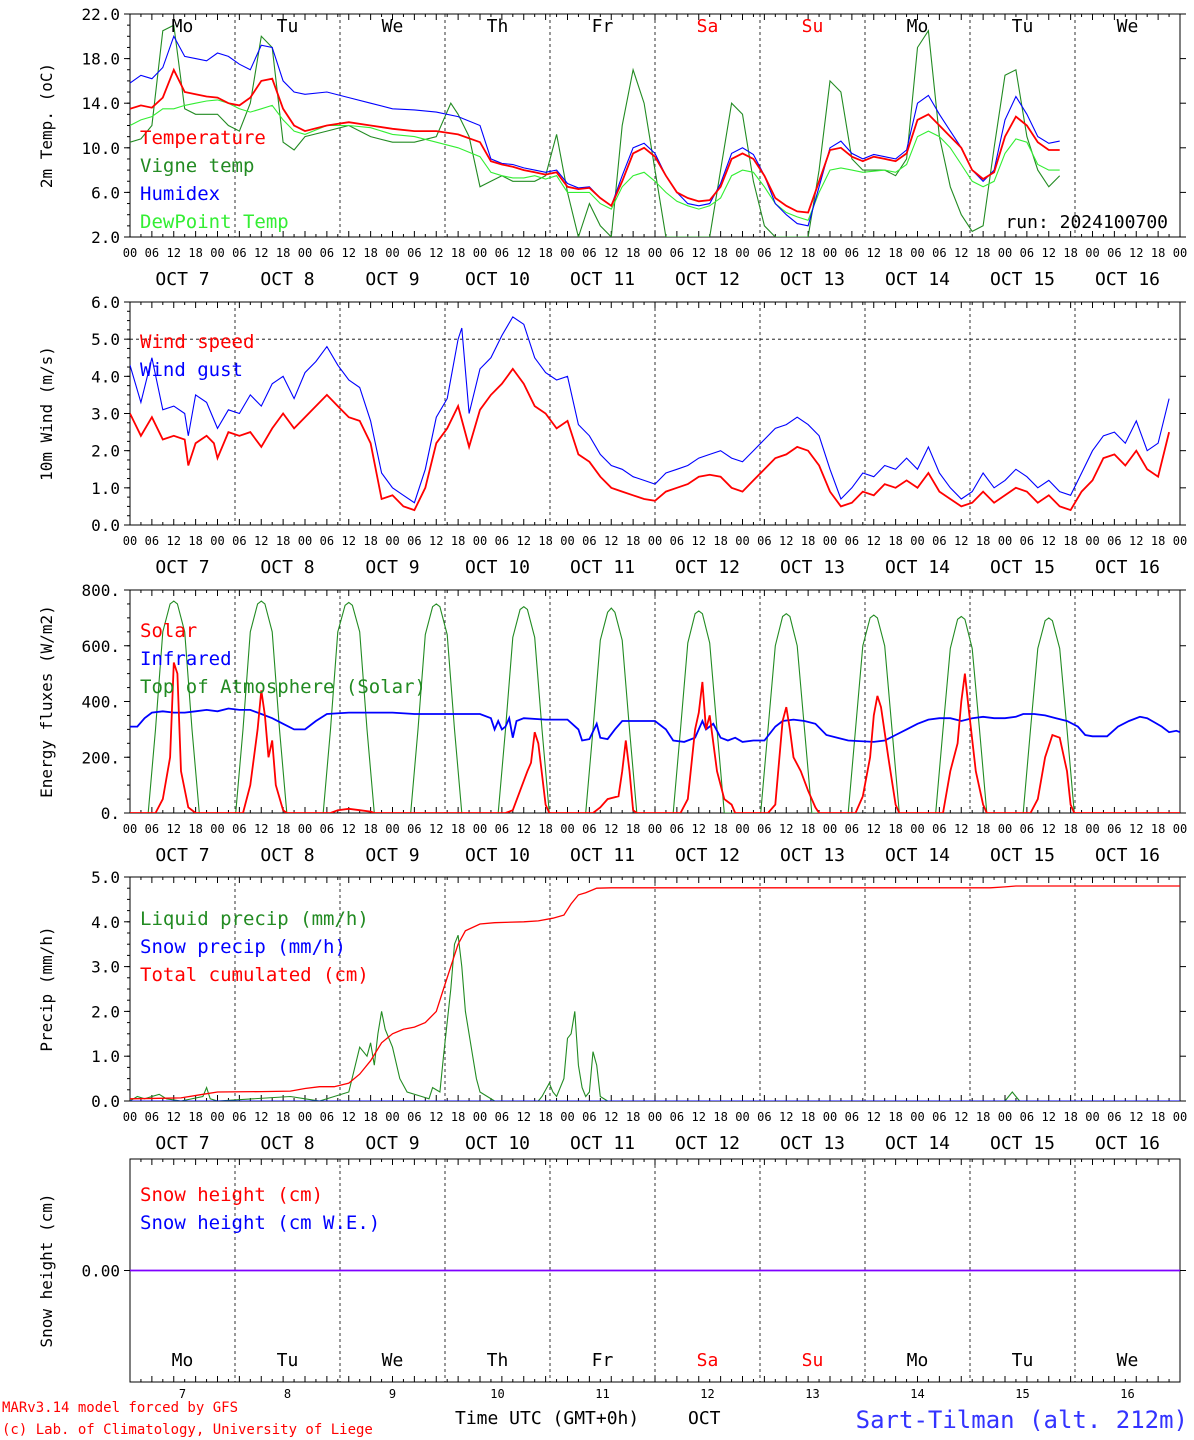 The width and height of the screenshot is (1194, 1440). Describe the element at coordinates (100, 1271) in the screenshot. I see `y-tick-label: 0.00` at that location.